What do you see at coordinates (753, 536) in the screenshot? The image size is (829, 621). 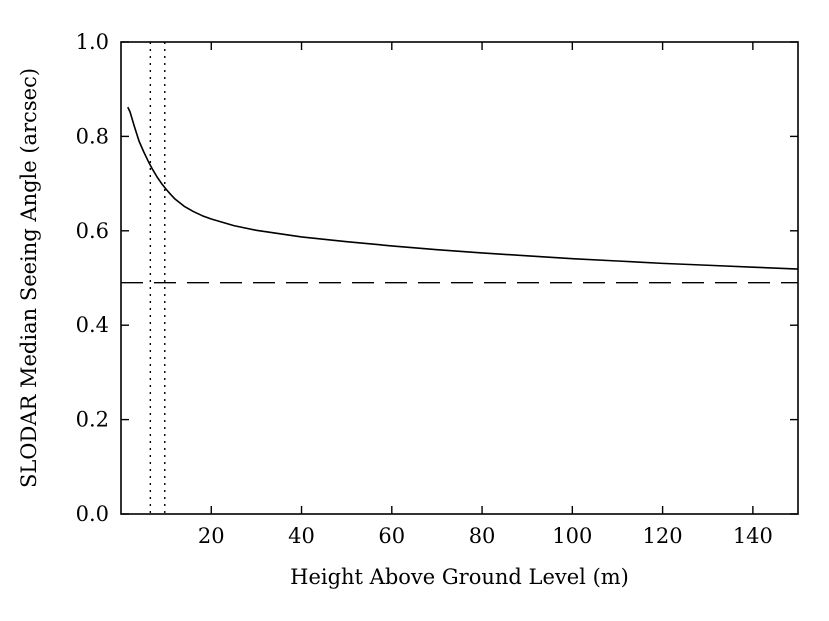 I see `x-tick-label: 140` at bounding box center [753, 536].